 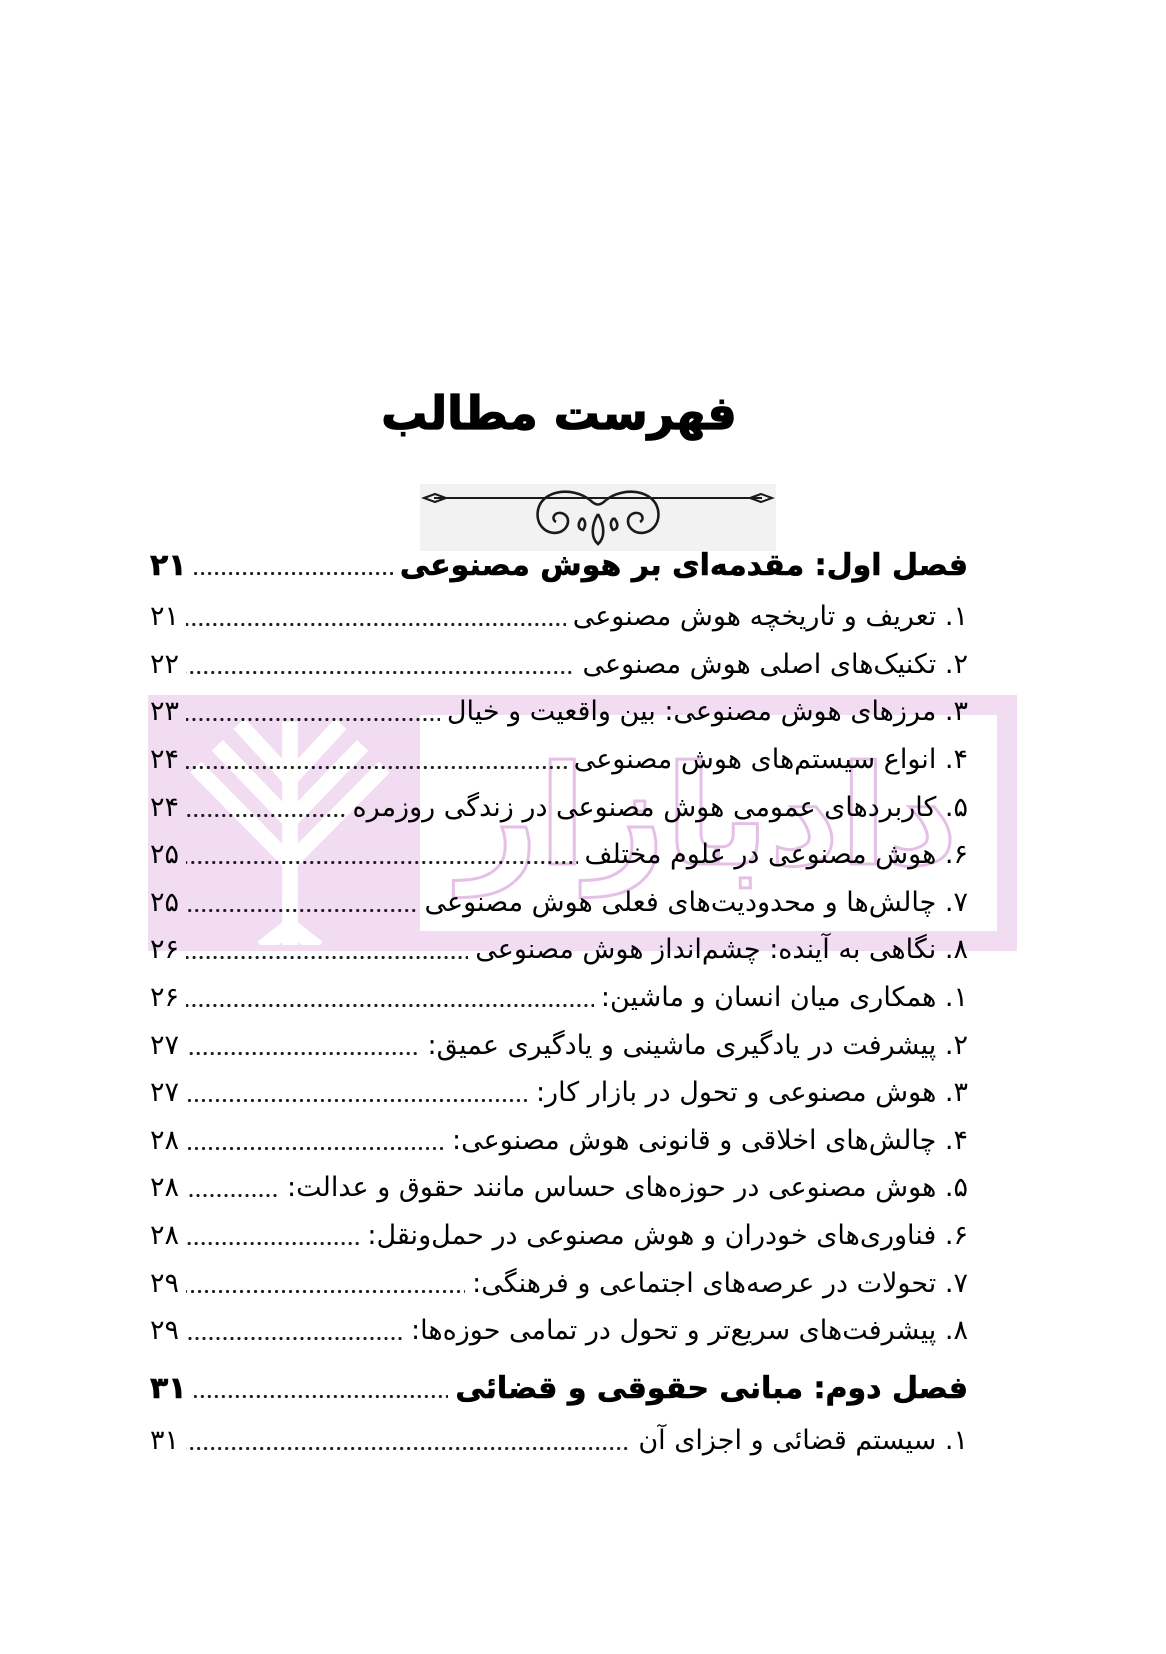 What do you see at coordinates (559, 760) in the screenshot?
I see `toc-row-item: ۴. انواع سیستم‌های هوش مصنوعی ۲۴` at bounding box center [559, 760].